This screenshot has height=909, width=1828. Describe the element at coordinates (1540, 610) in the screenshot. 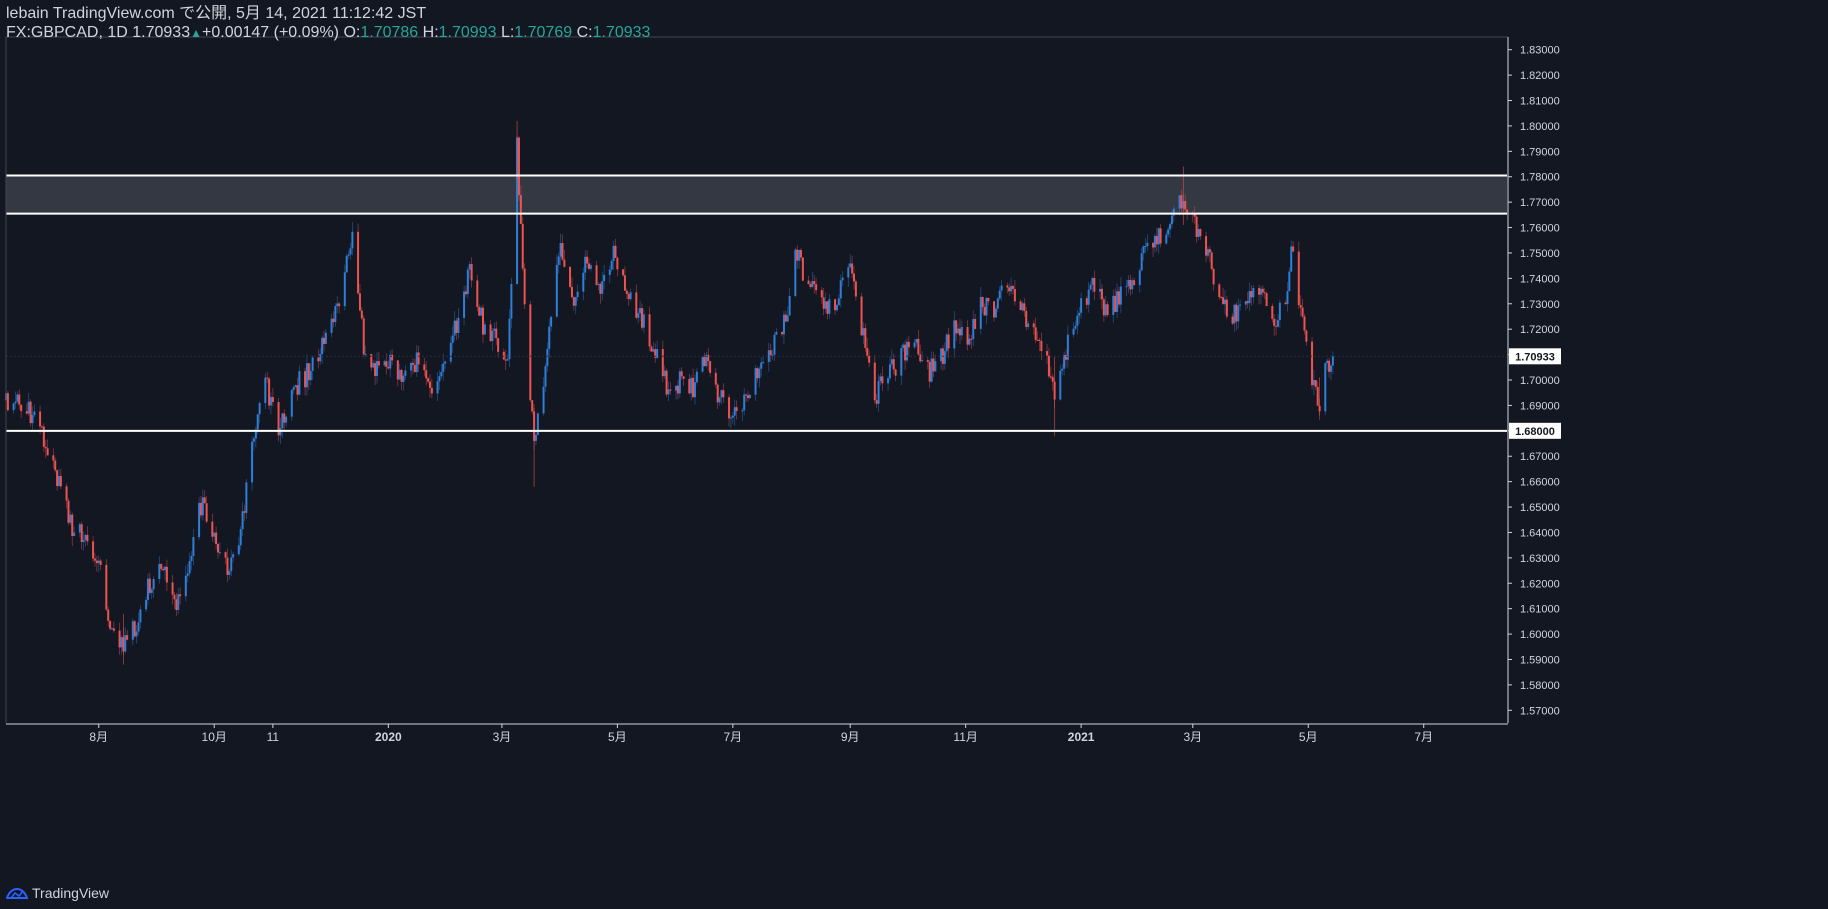

I see `y-tick-label: 1.61000` at that location.